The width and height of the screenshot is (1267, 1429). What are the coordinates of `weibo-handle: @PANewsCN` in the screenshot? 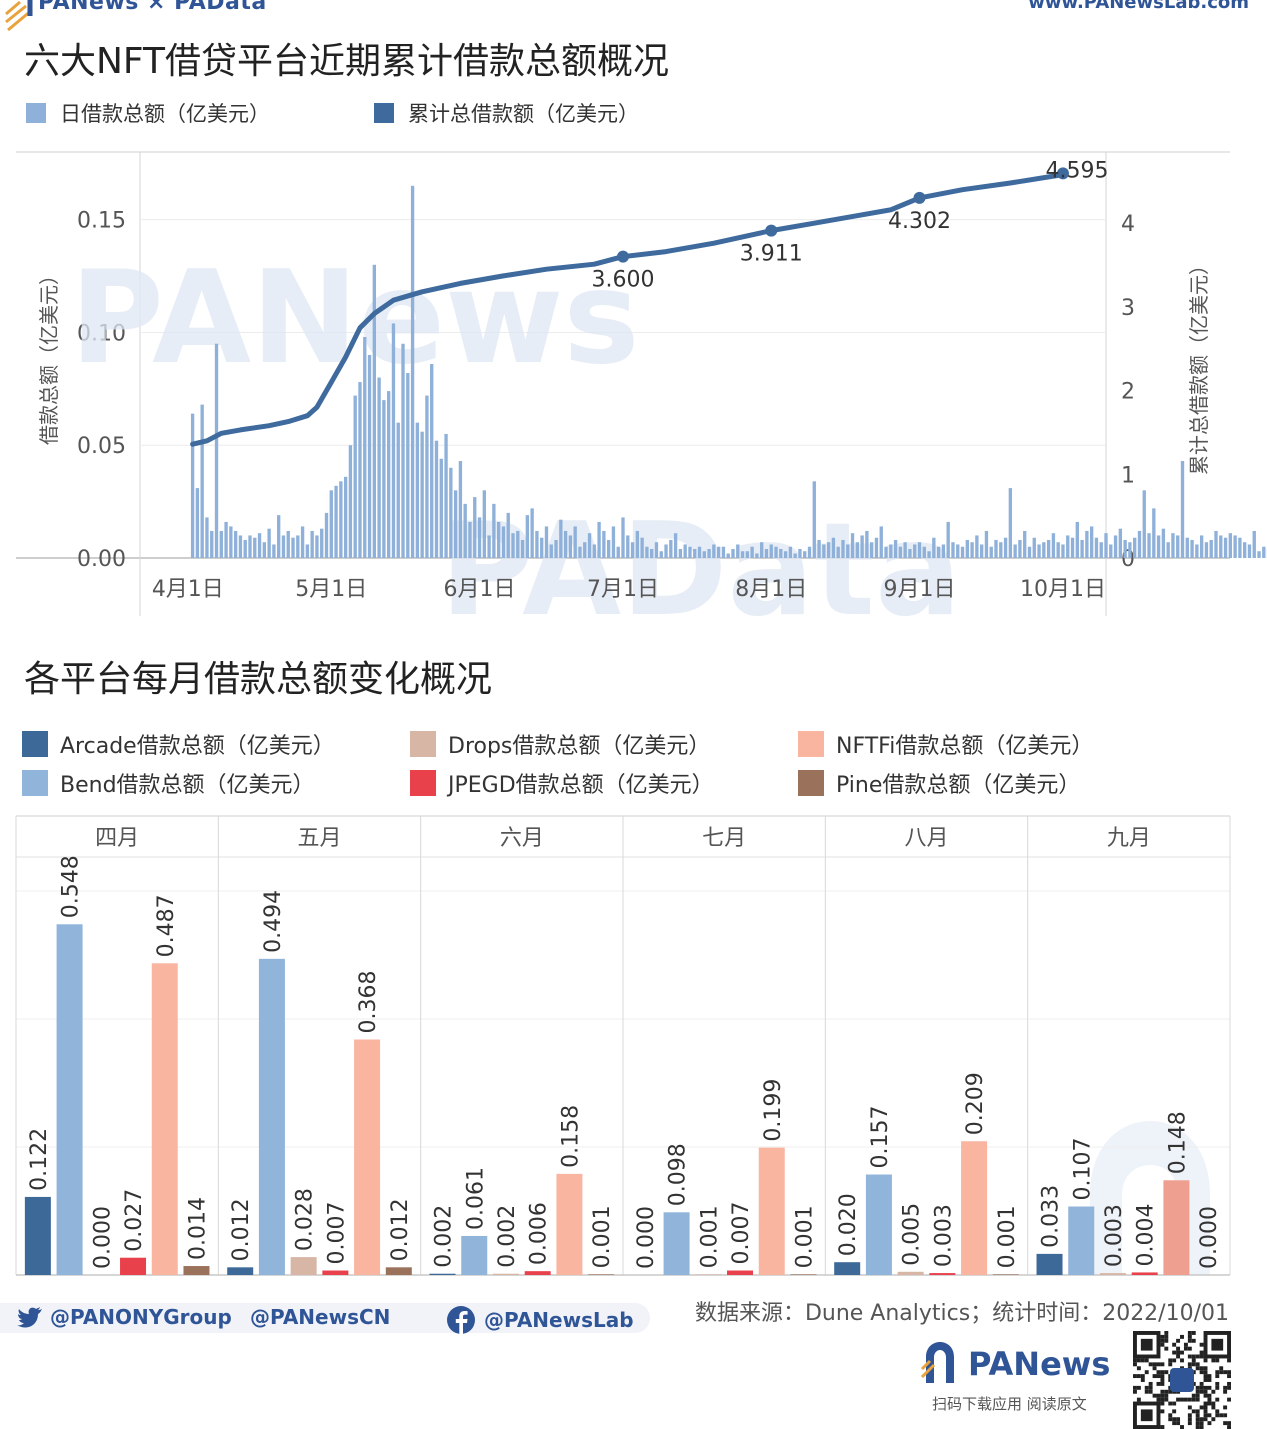 It's located at (320, 1317).